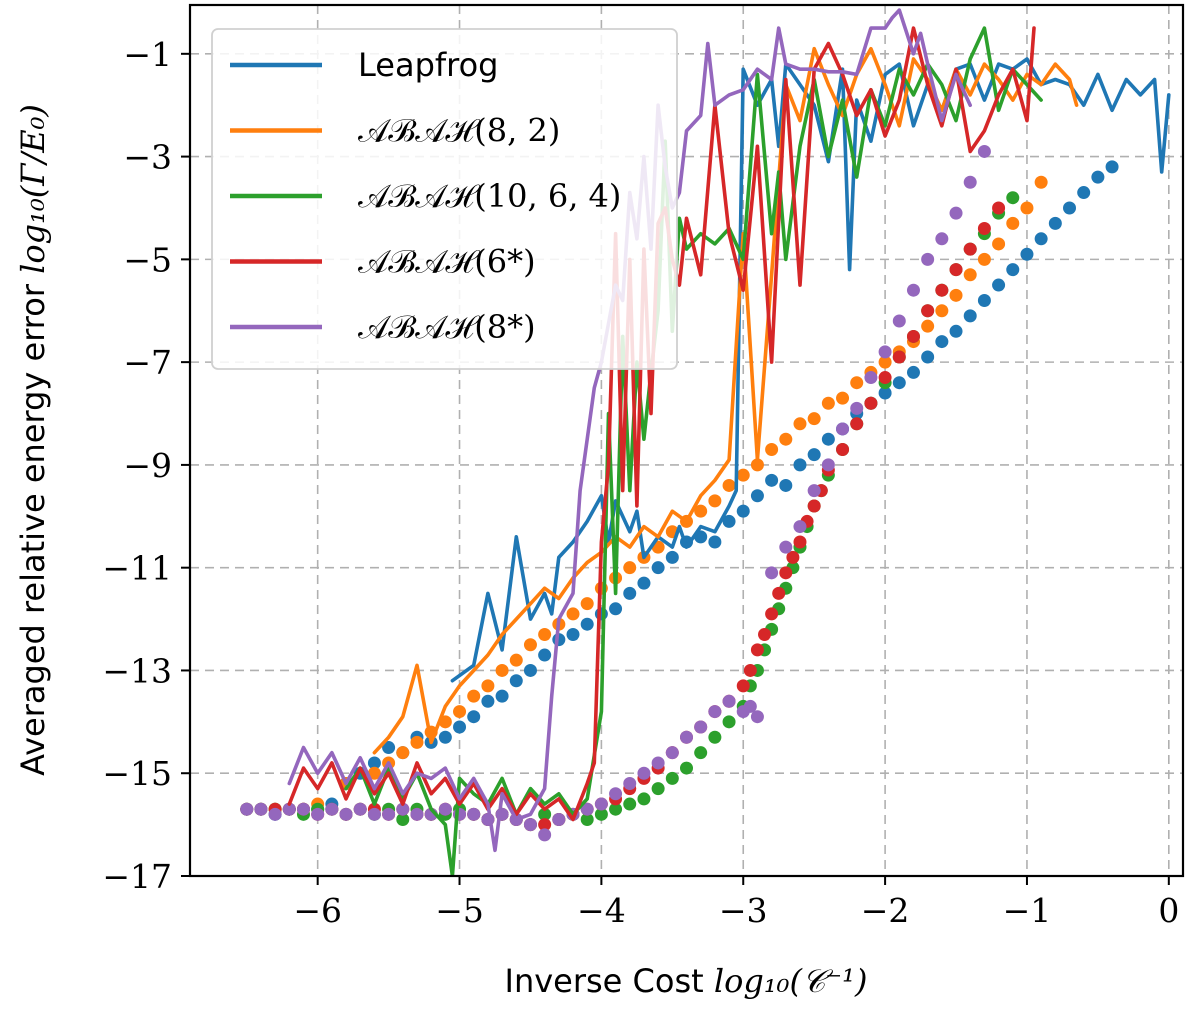 This screenshot has width=1200, height=1013. Describe the element at coordinates (147, 157) in the screenshot. I see `y-tick-label: −3` at that location.